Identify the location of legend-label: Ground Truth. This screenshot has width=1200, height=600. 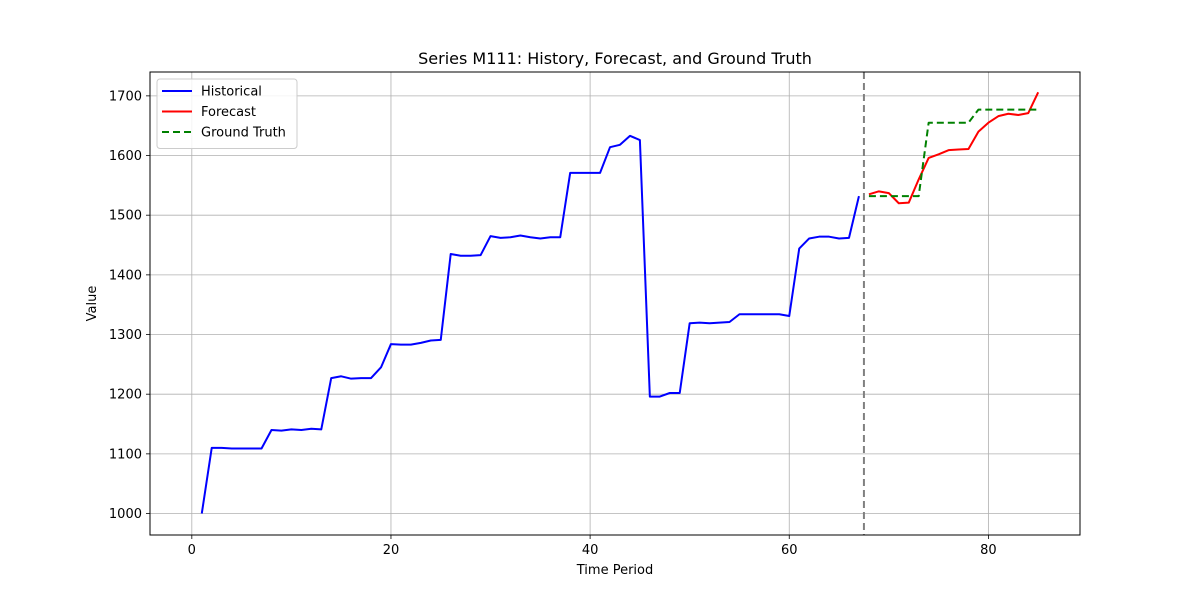
(243, 133).